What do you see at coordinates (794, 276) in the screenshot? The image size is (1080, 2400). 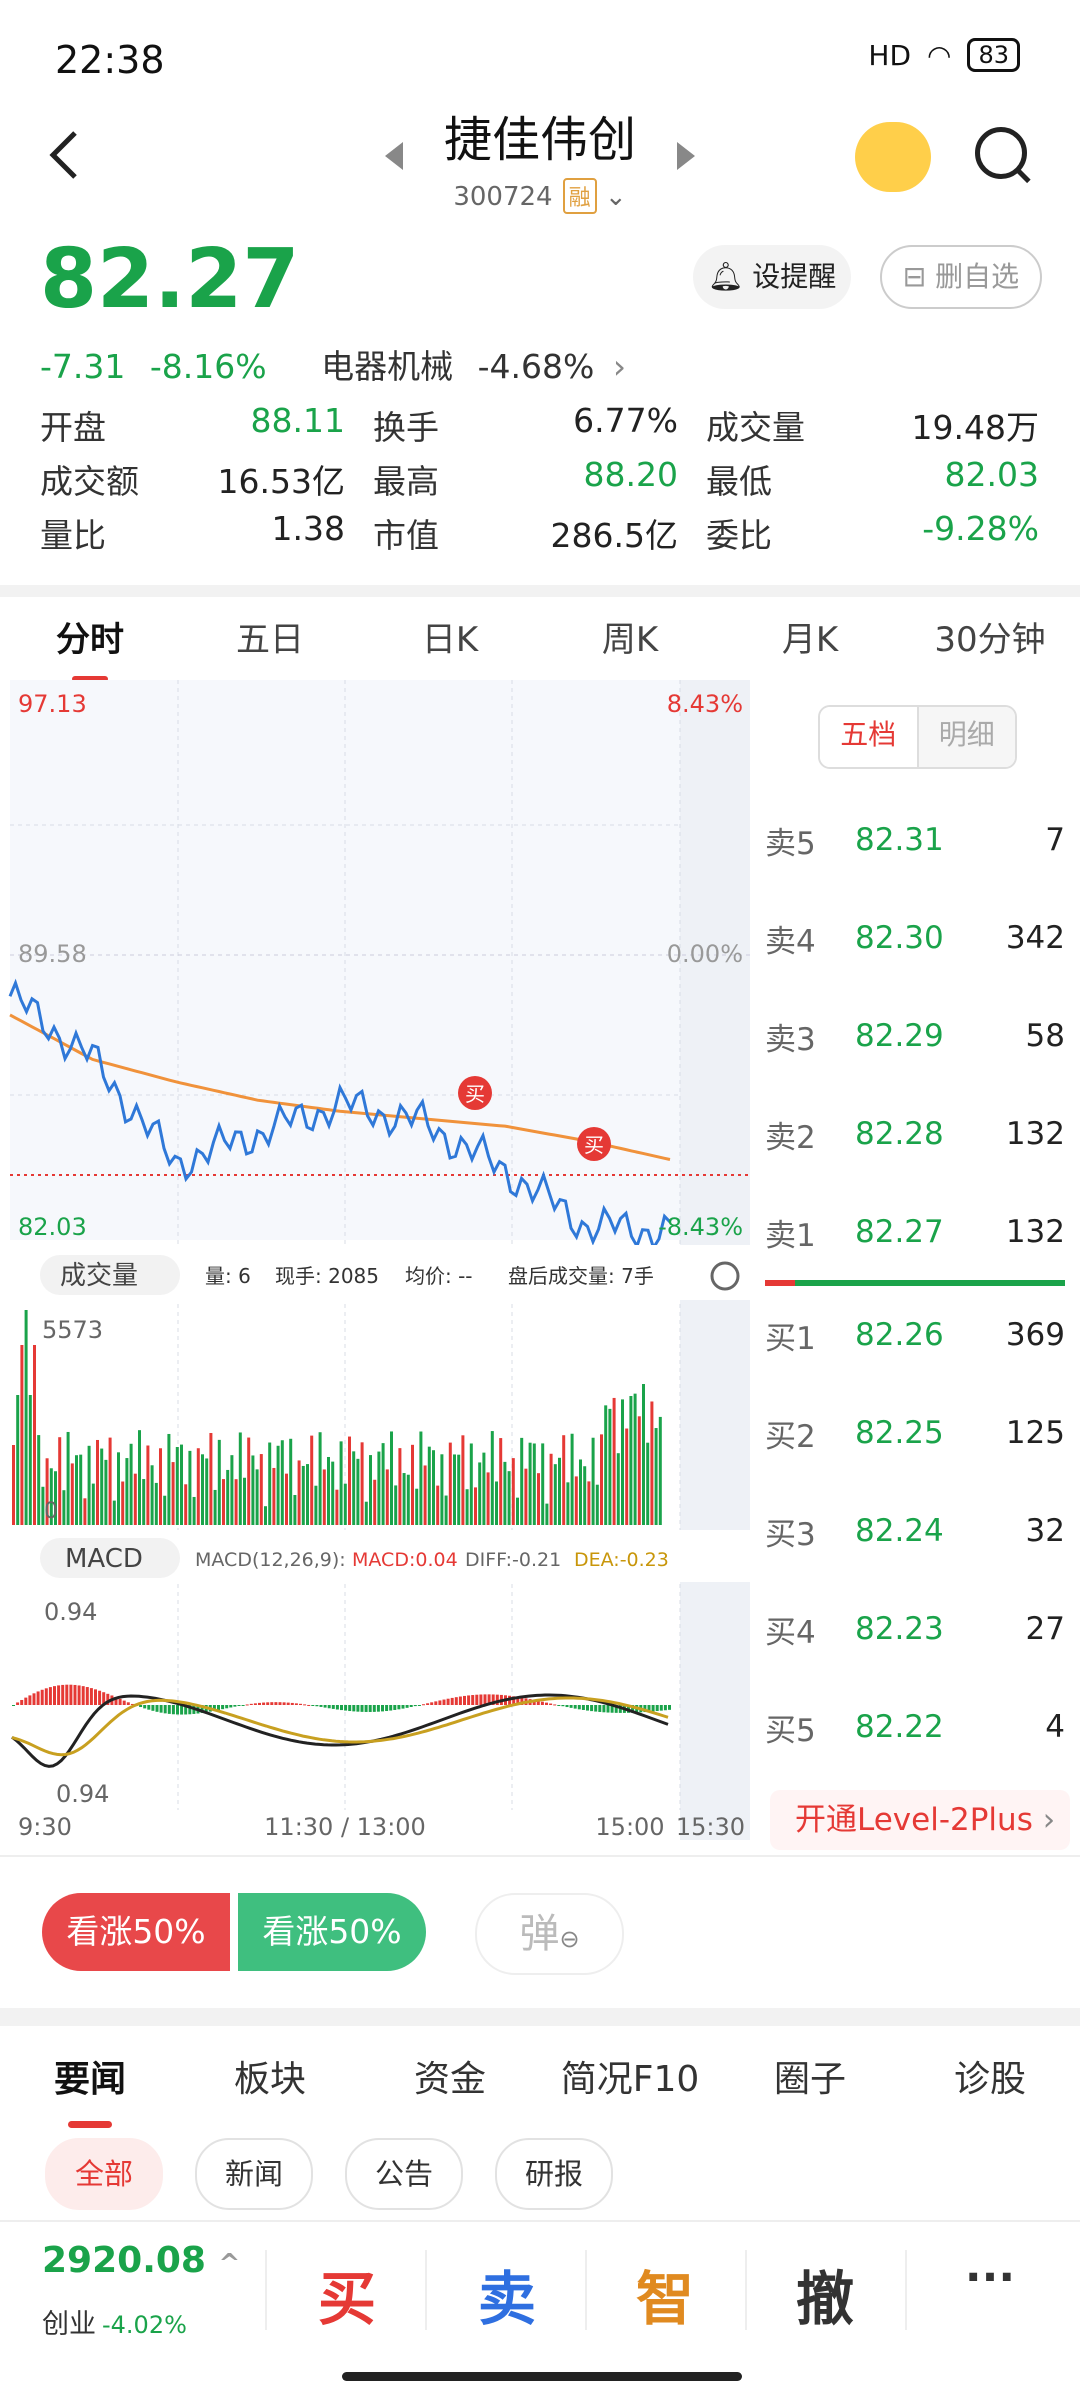 I see `set-alert-label: 设提醒` at bounding box center [794, 276].